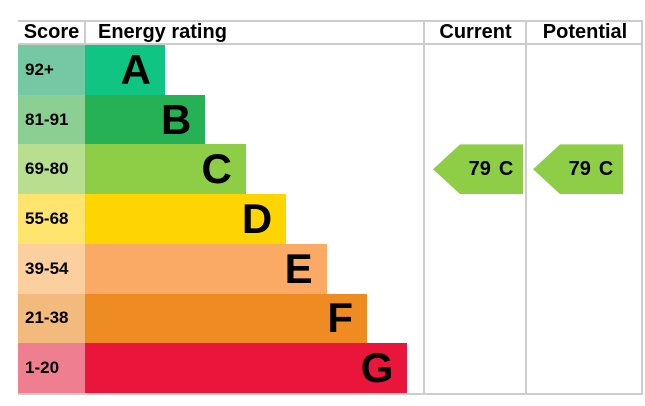 The width and height of the screenshot is (645, 406). Describe the element at coordinates (257, 218) in the screenshot. I see `grade-letter-d: D` at that location.